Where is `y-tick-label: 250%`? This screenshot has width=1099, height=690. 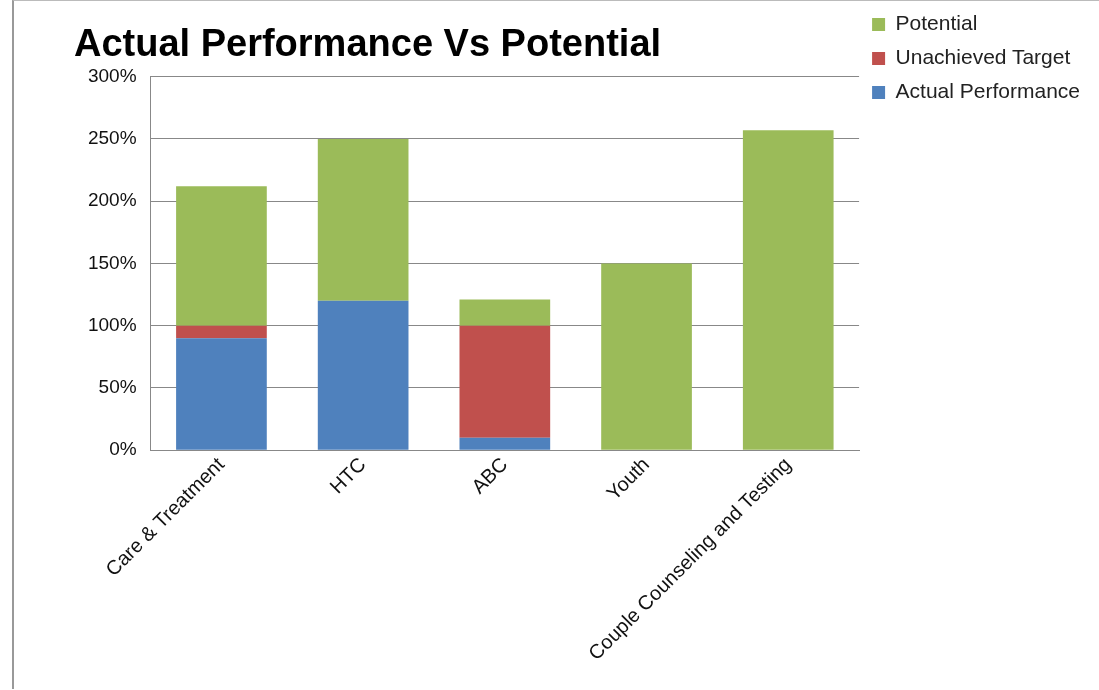 y-tick-label: 250% is located at coordinates (112, 138).